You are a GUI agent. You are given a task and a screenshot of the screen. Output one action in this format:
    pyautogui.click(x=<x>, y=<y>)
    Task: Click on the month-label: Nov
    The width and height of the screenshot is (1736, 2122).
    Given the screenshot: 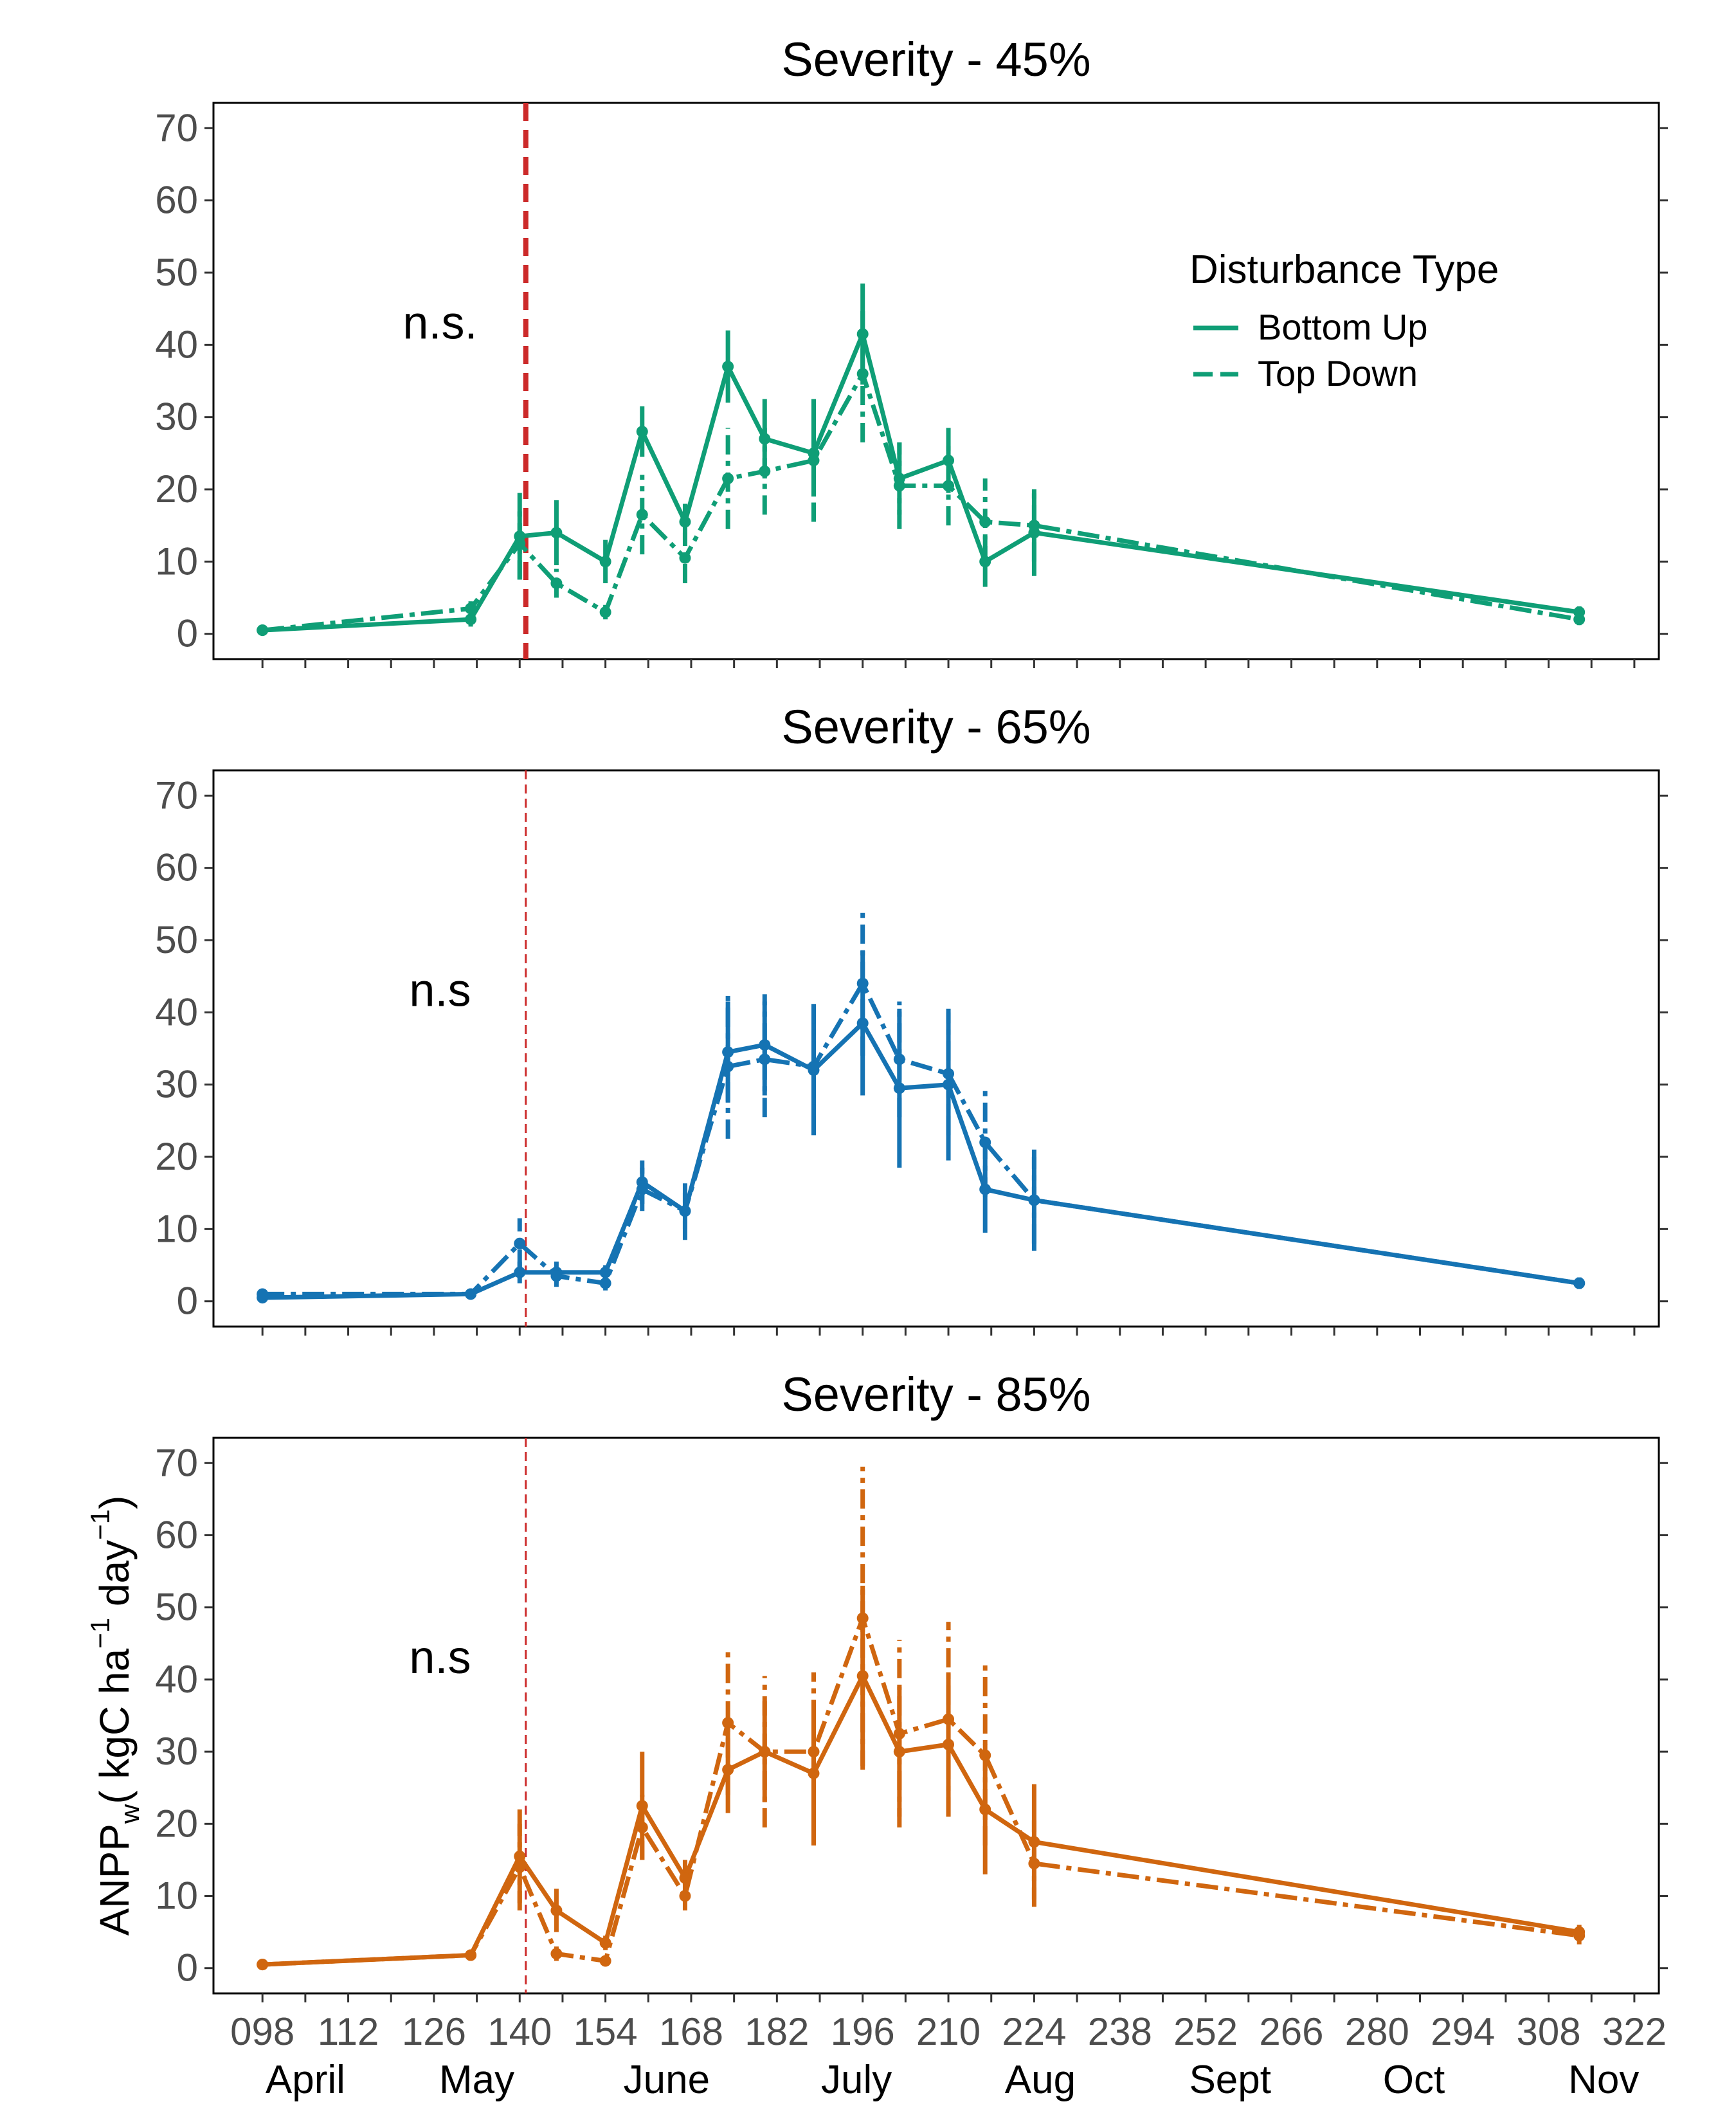 What is the action you would take?
    pyautogui.click(x=1603, y=2080)
    